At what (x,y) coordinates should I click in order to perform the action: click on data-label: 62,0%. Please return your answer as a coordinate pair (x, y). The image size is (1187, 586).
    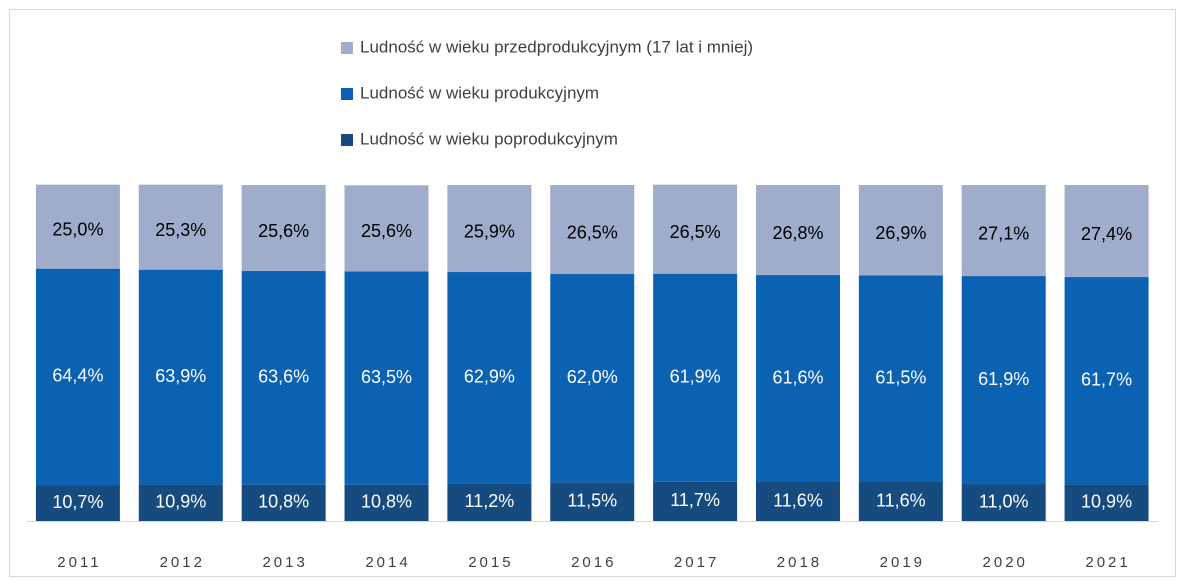
    Looking at the image, I should click on (592, 377).